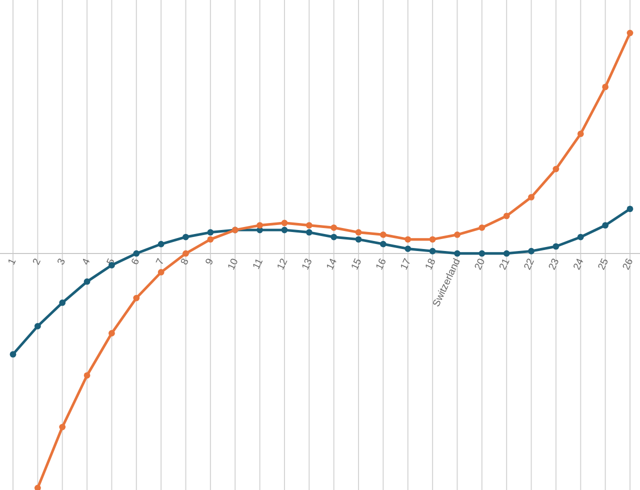  What do you see at coordinates (382, 264) in the screenshot?
I see `x-tick-label: 16` at bounding box center [382, 264].